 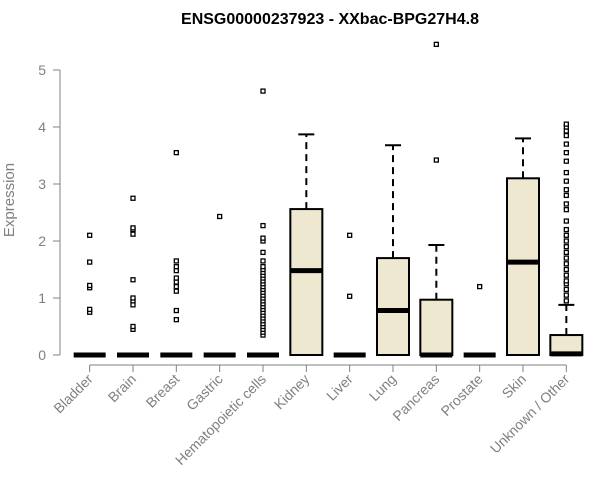 What do you see at coordinates (163, 391) in the screenshot?
I see `x-tick-label-2: Breast` at bounding box center [163, 391].